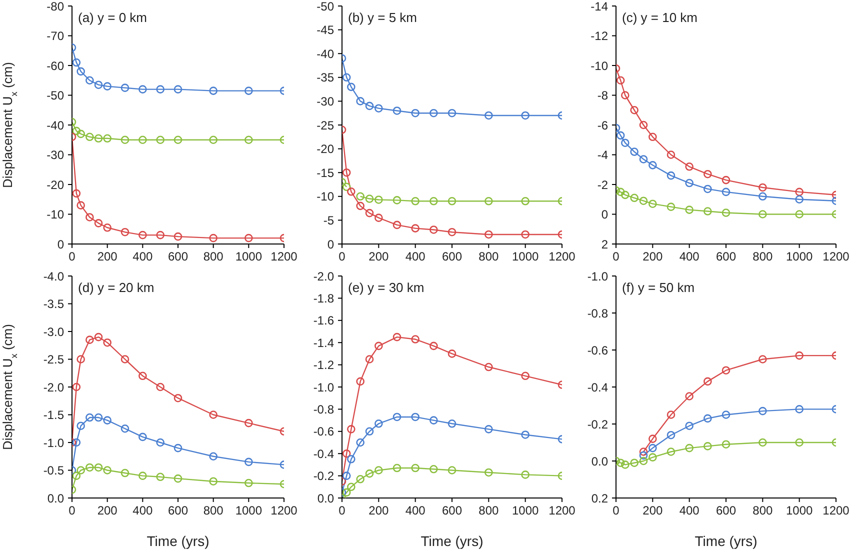 The image size is (866, 554). Describe the element at coordinates (55, 36) in the screenshot. I see `y-tick-label: -70` at that location.